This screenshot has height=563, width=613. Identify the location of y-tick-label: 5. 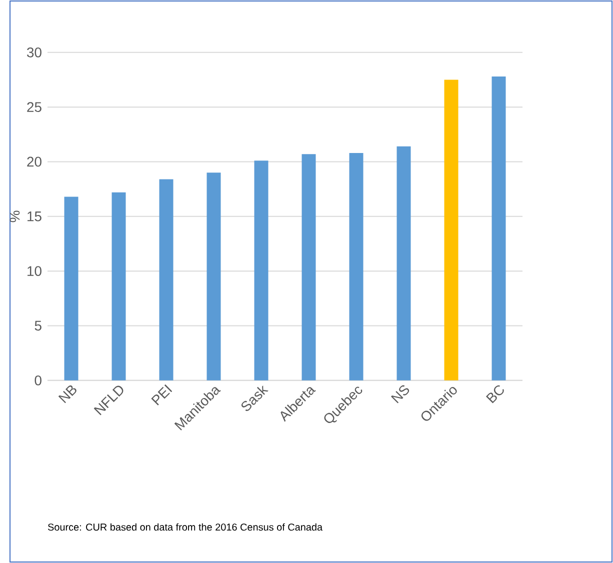
(38, 325).